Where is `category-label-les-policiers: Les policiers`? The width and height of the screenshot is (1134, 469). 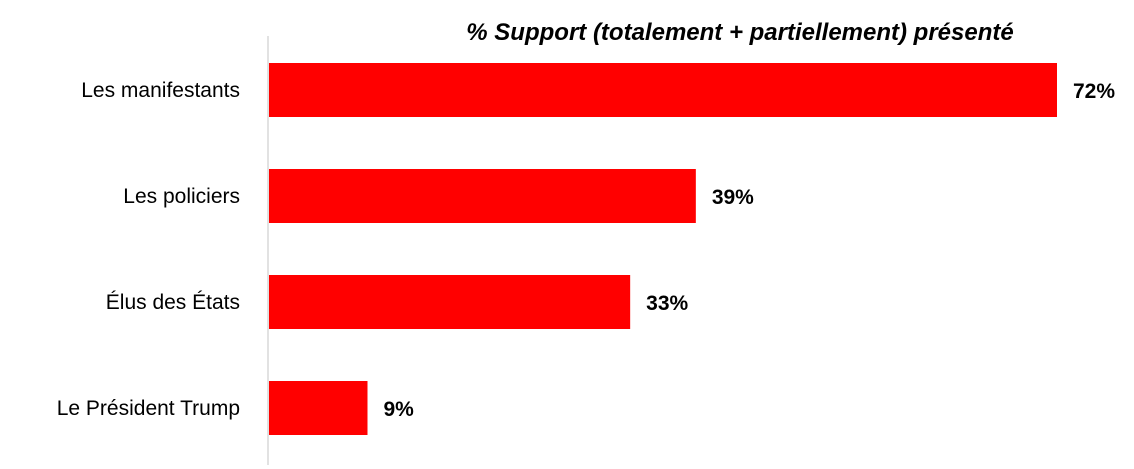
category-label-les-policiers: Les policiers is located at coordinates (181, 196).